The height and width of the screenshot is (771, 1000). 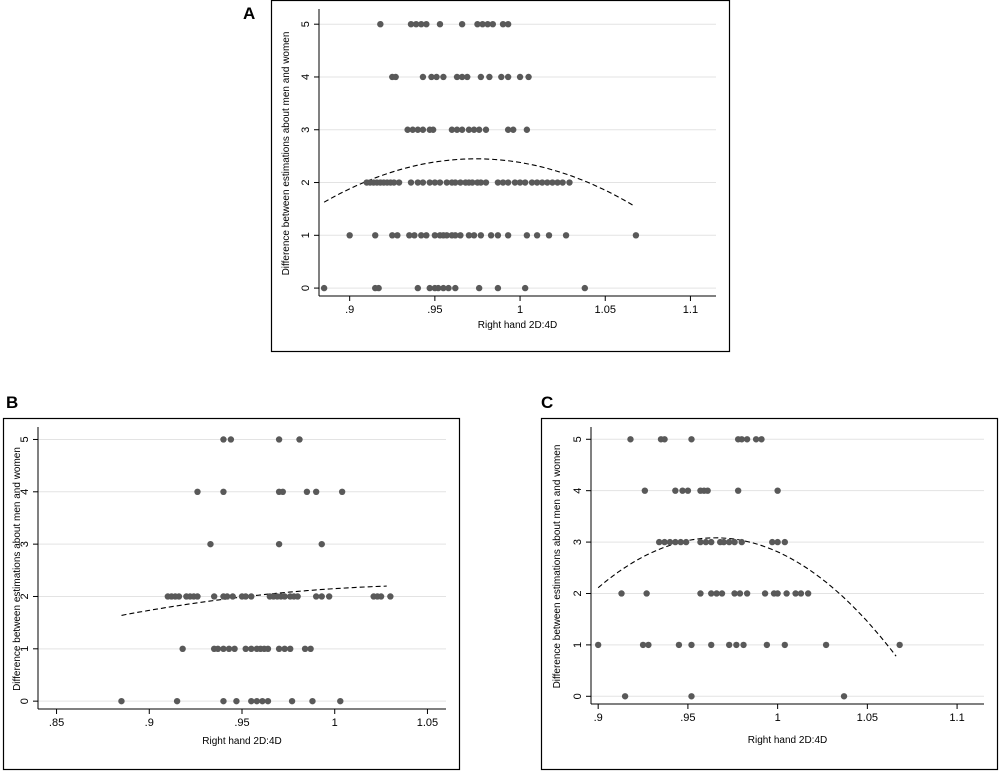 I want to click on x-tick-label: 1.05, so click(x=605, y=310).